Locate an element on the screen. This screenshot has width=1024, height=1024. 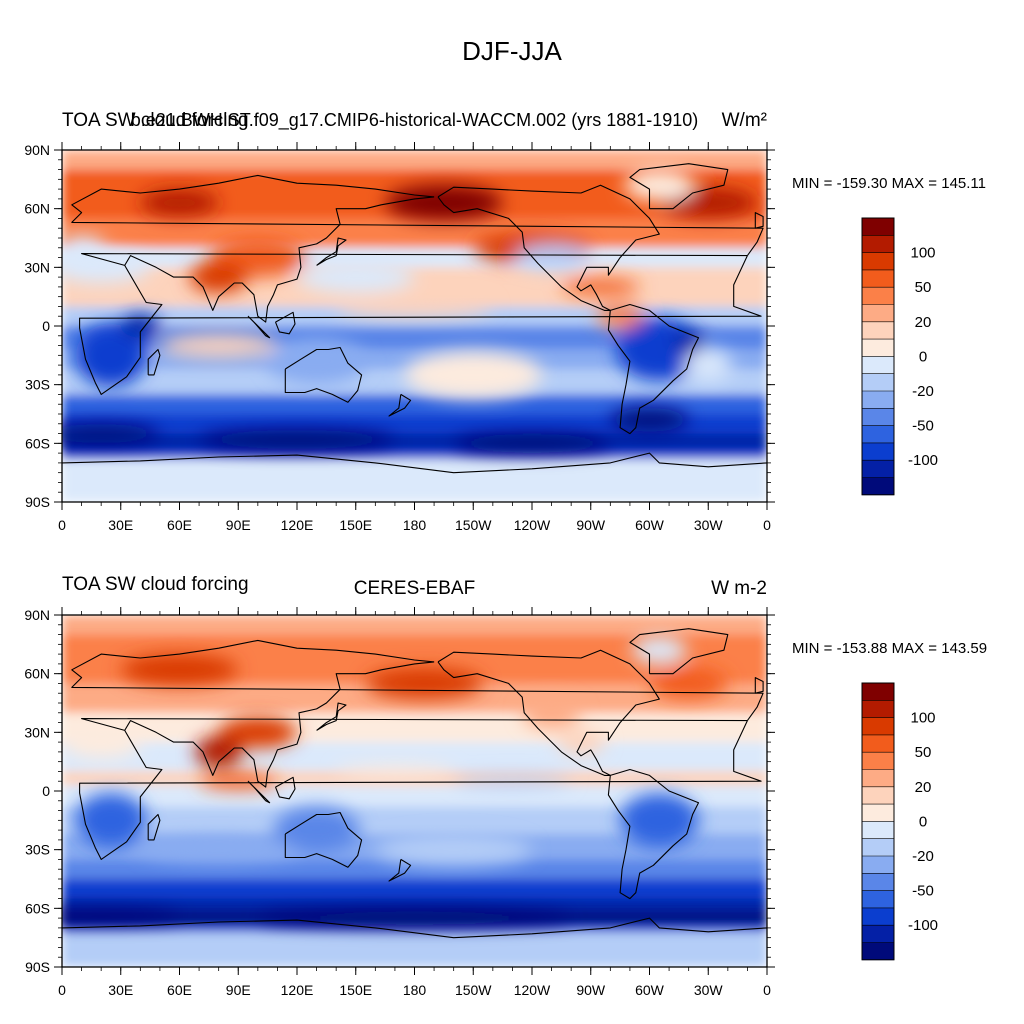
lon-tick-label: 150W is located at coordinates (473, 525).